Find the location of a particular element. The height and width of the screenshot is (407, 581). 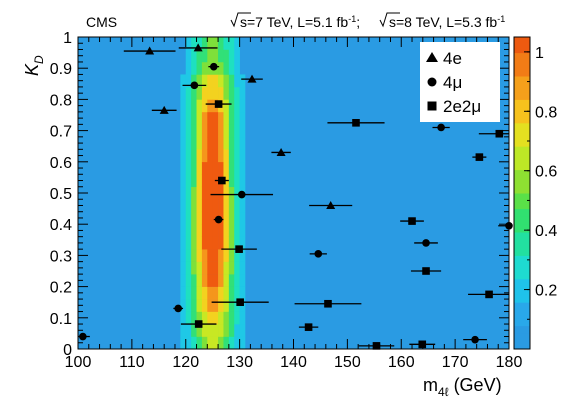

x-tick-label: 100 is located at coordinates (78, 362).